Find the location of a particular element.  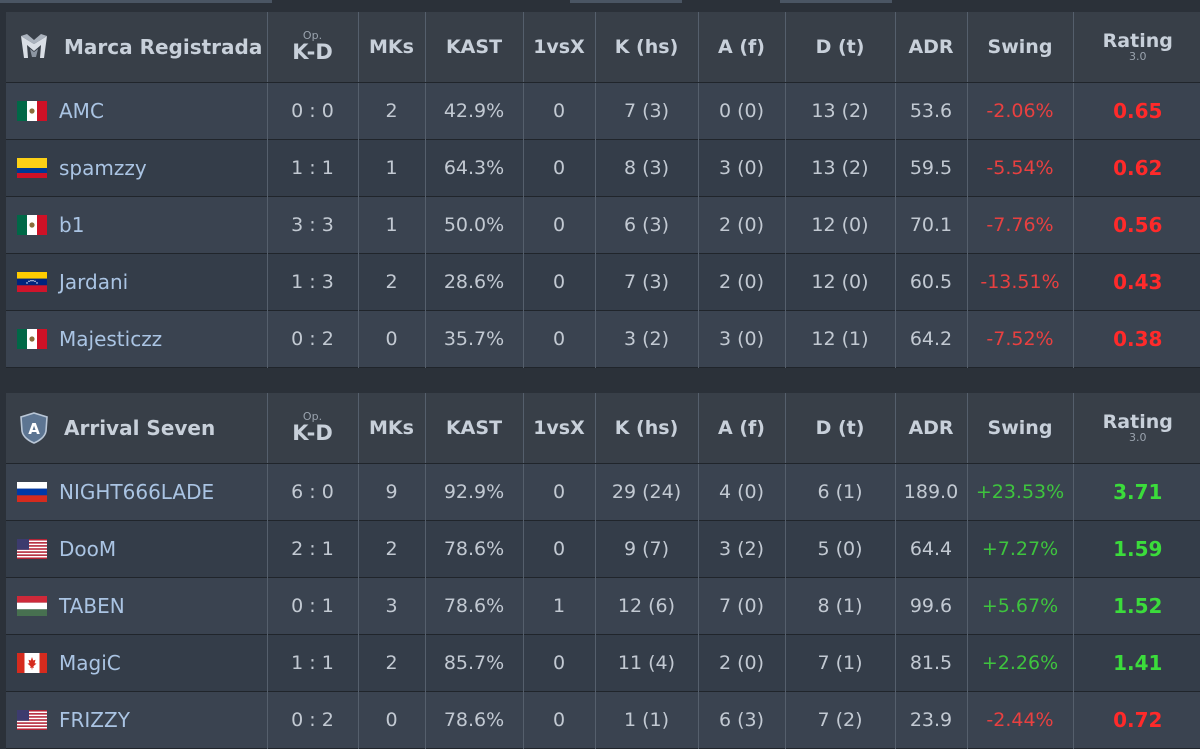

kills-value: 11 (4) is located at coordinates (646, 662).